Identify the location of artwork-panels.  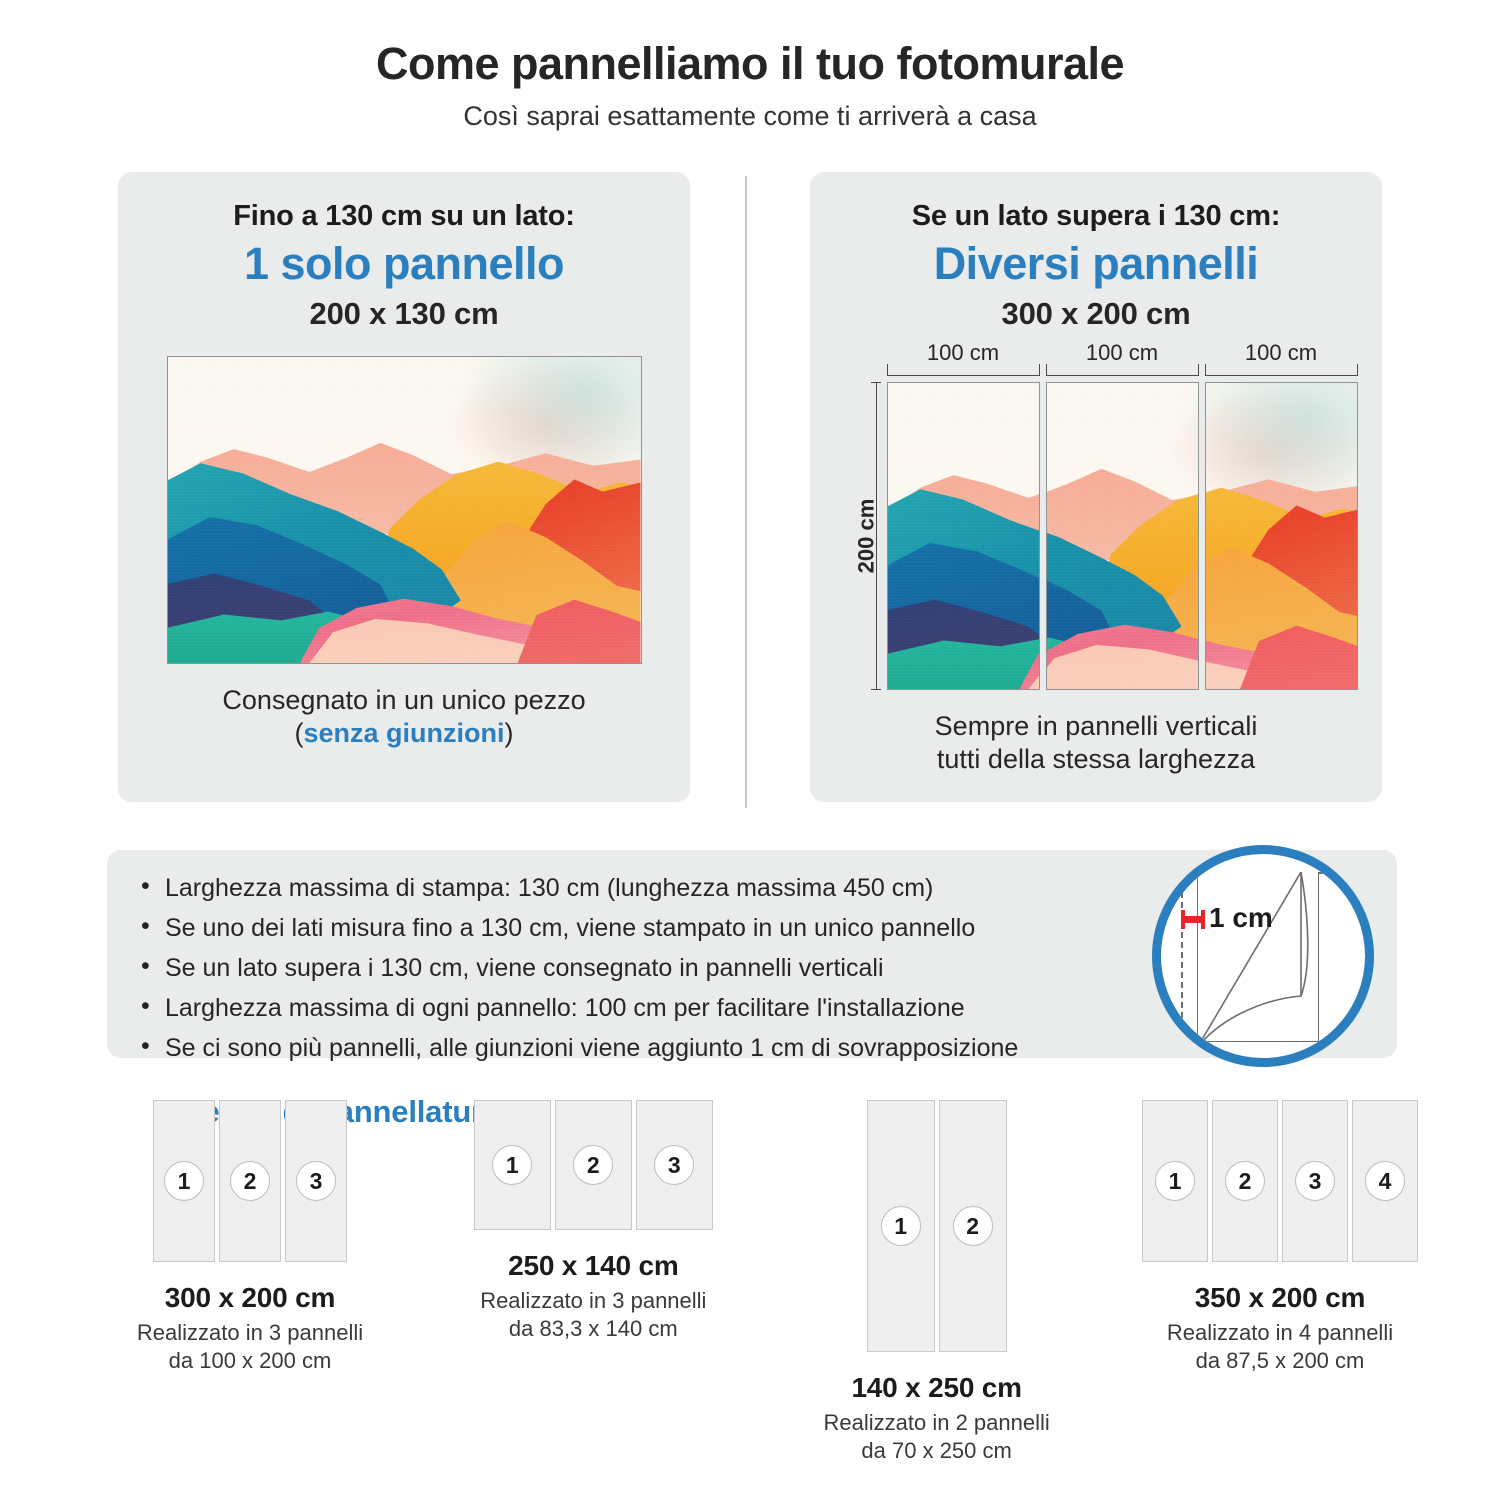
(1122, 536).